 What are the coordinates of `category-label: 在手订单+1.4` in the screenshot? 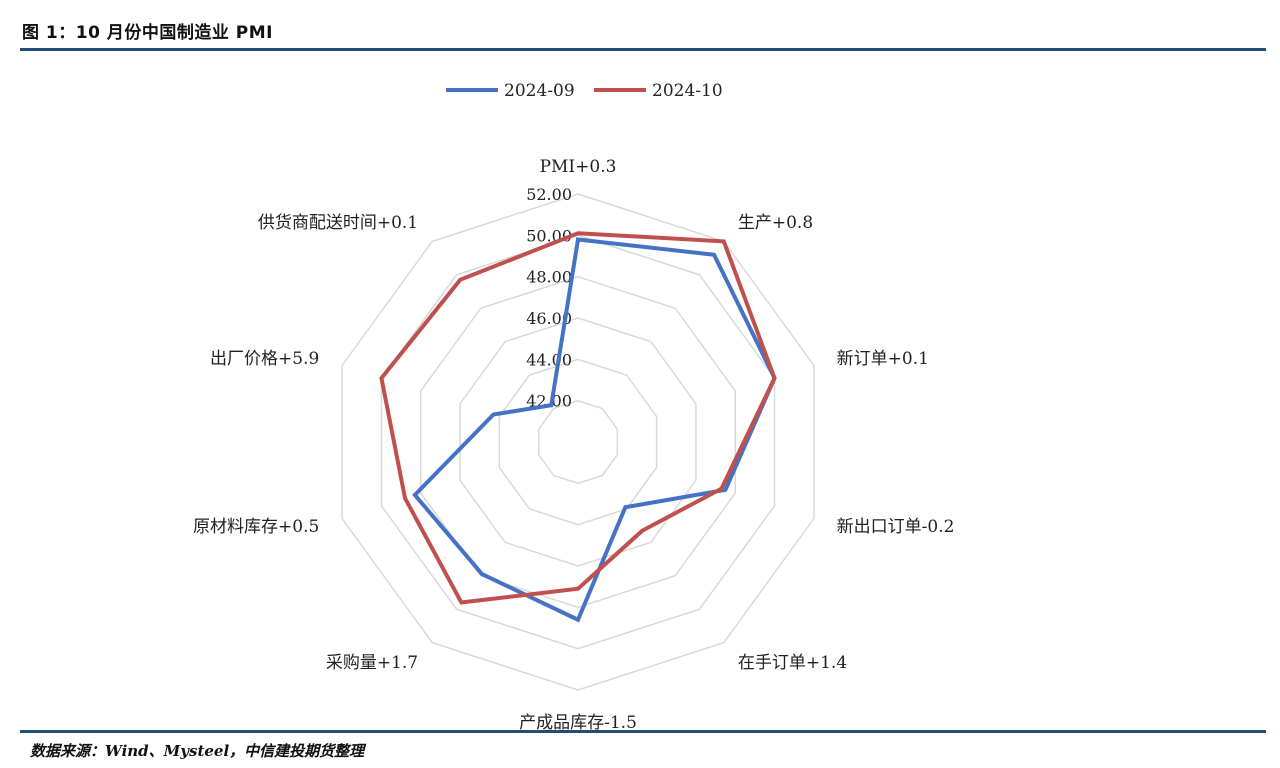 It's located at (792, 663).